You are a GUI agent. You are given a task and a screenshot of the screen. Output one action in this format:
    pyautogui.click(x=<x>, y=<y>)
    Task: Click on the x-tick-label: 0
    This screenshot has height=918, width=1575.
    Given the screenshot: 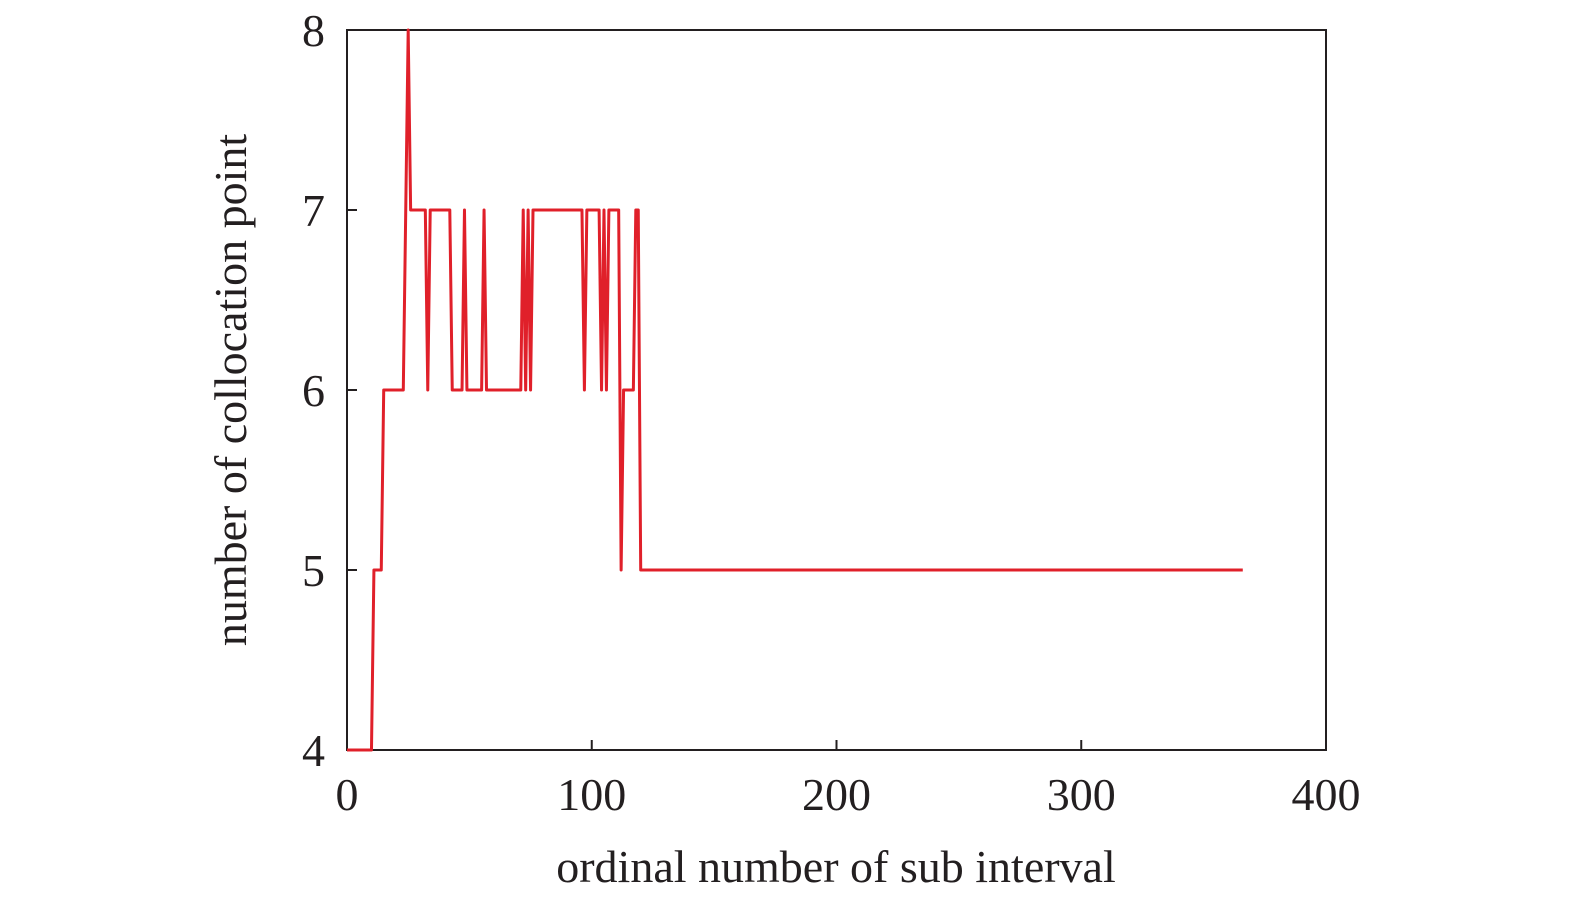 What is the action you would take?
    pyautogui.click(x=347, y=794)
    